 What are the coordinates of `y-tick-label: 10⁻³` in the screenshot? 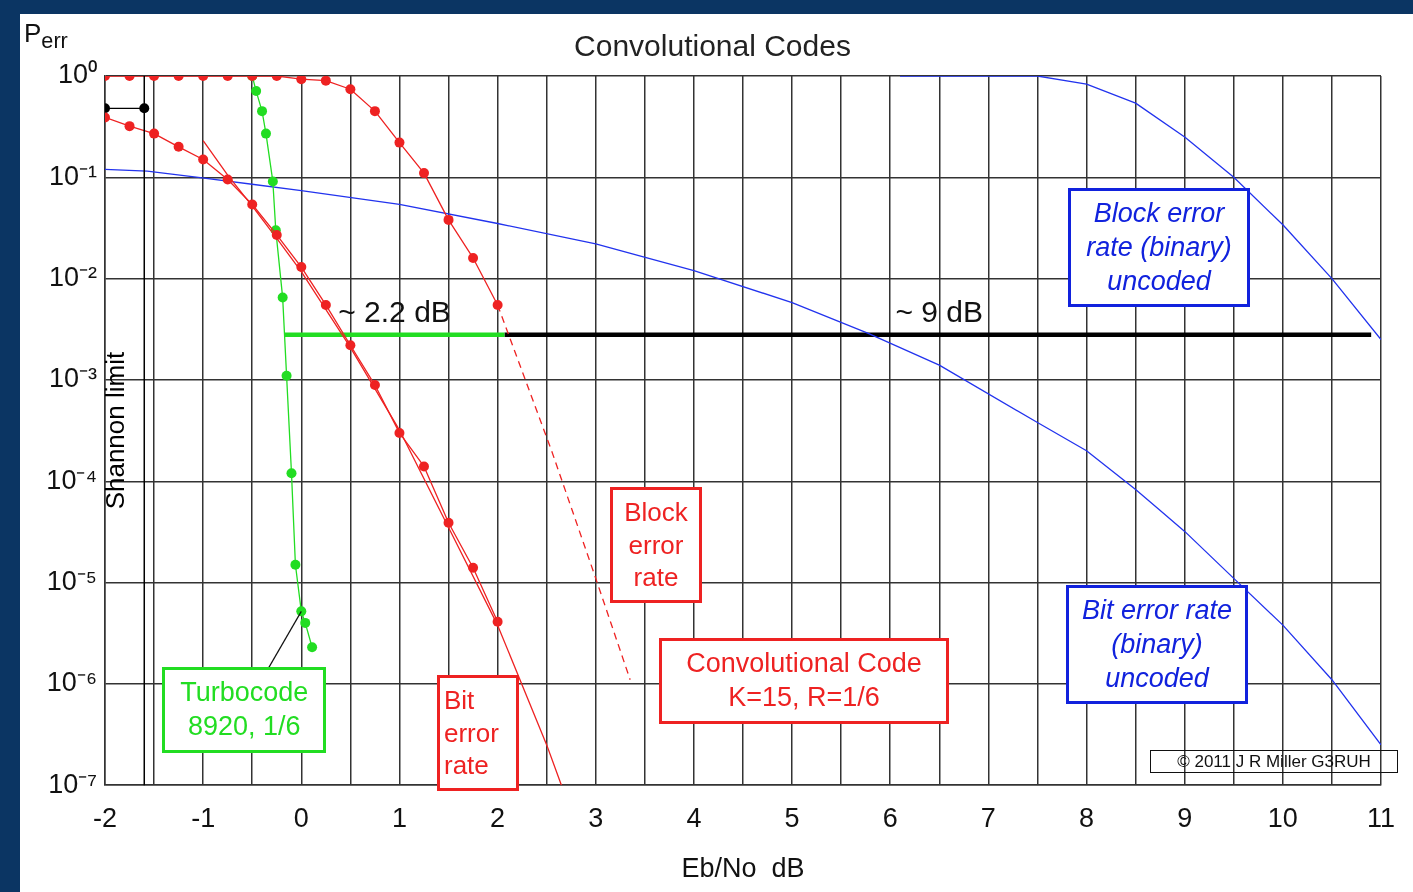 It's located at (72, 378).